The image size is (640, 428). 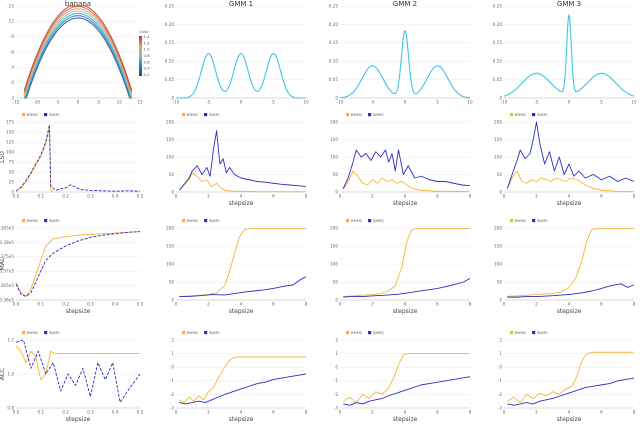 What do you see at coordinates (147, 36) in the screenshot?
I see `colorbar-tick: 1.4` at bounding box center [147, 36].